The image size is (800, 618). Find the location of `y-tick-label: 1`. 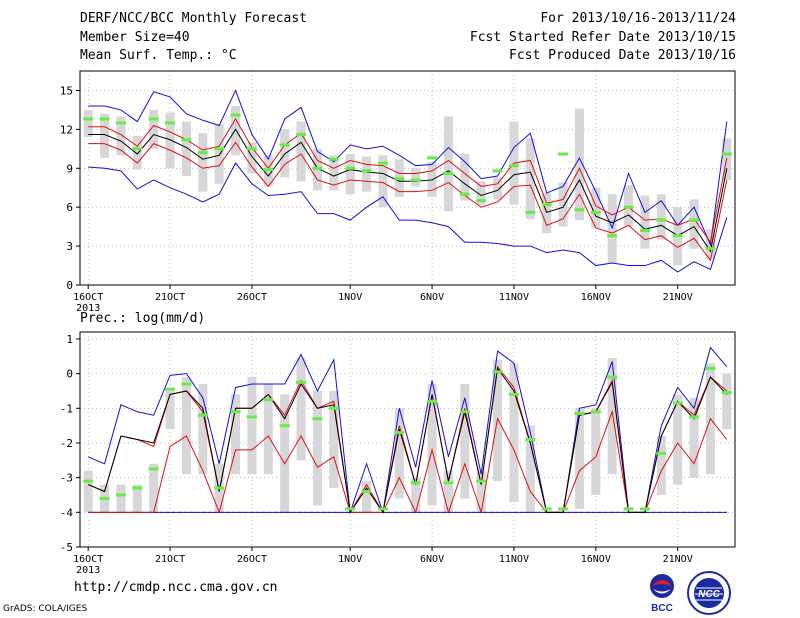

y-tick-label: 1 is located at coordinates (69, 339).